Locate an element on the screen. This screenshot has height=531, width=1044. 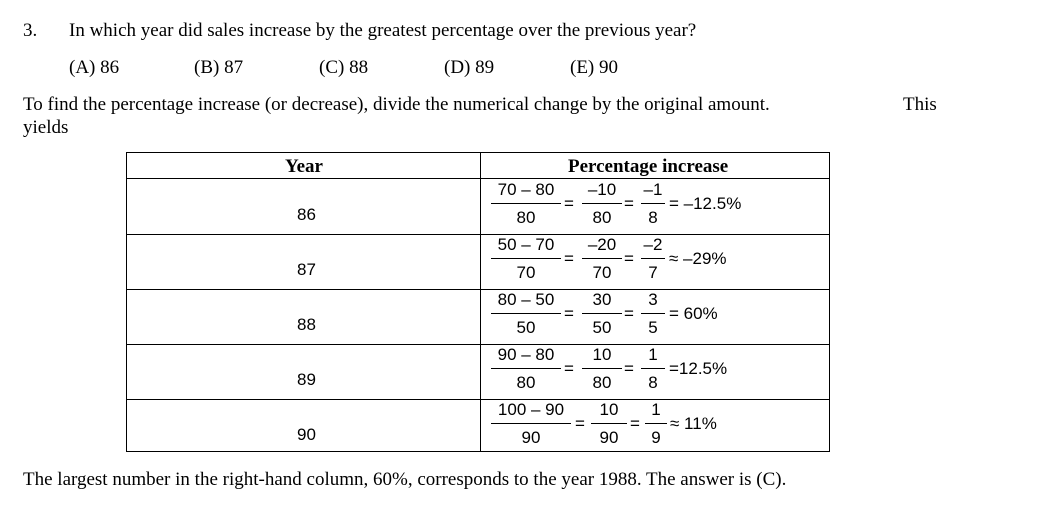
numerator: –10 is located at coordinates (602, 189).